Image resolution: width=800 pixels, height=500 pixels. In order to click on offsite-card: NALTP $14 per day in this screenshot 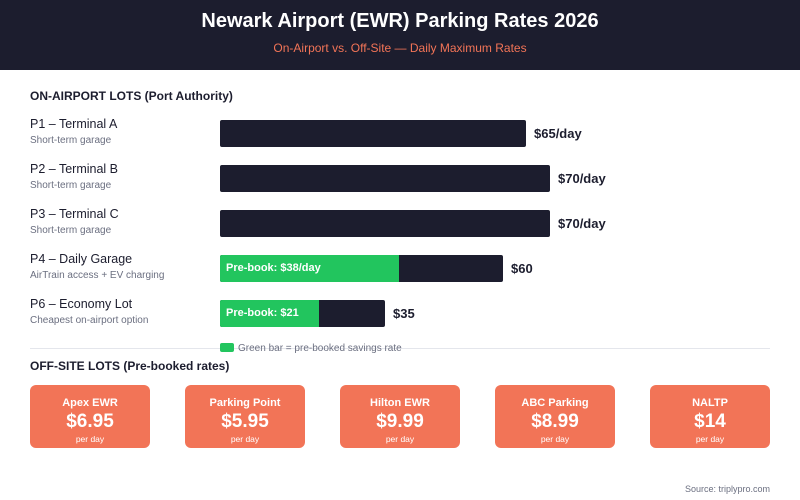, I will do `click(710, 416)`.